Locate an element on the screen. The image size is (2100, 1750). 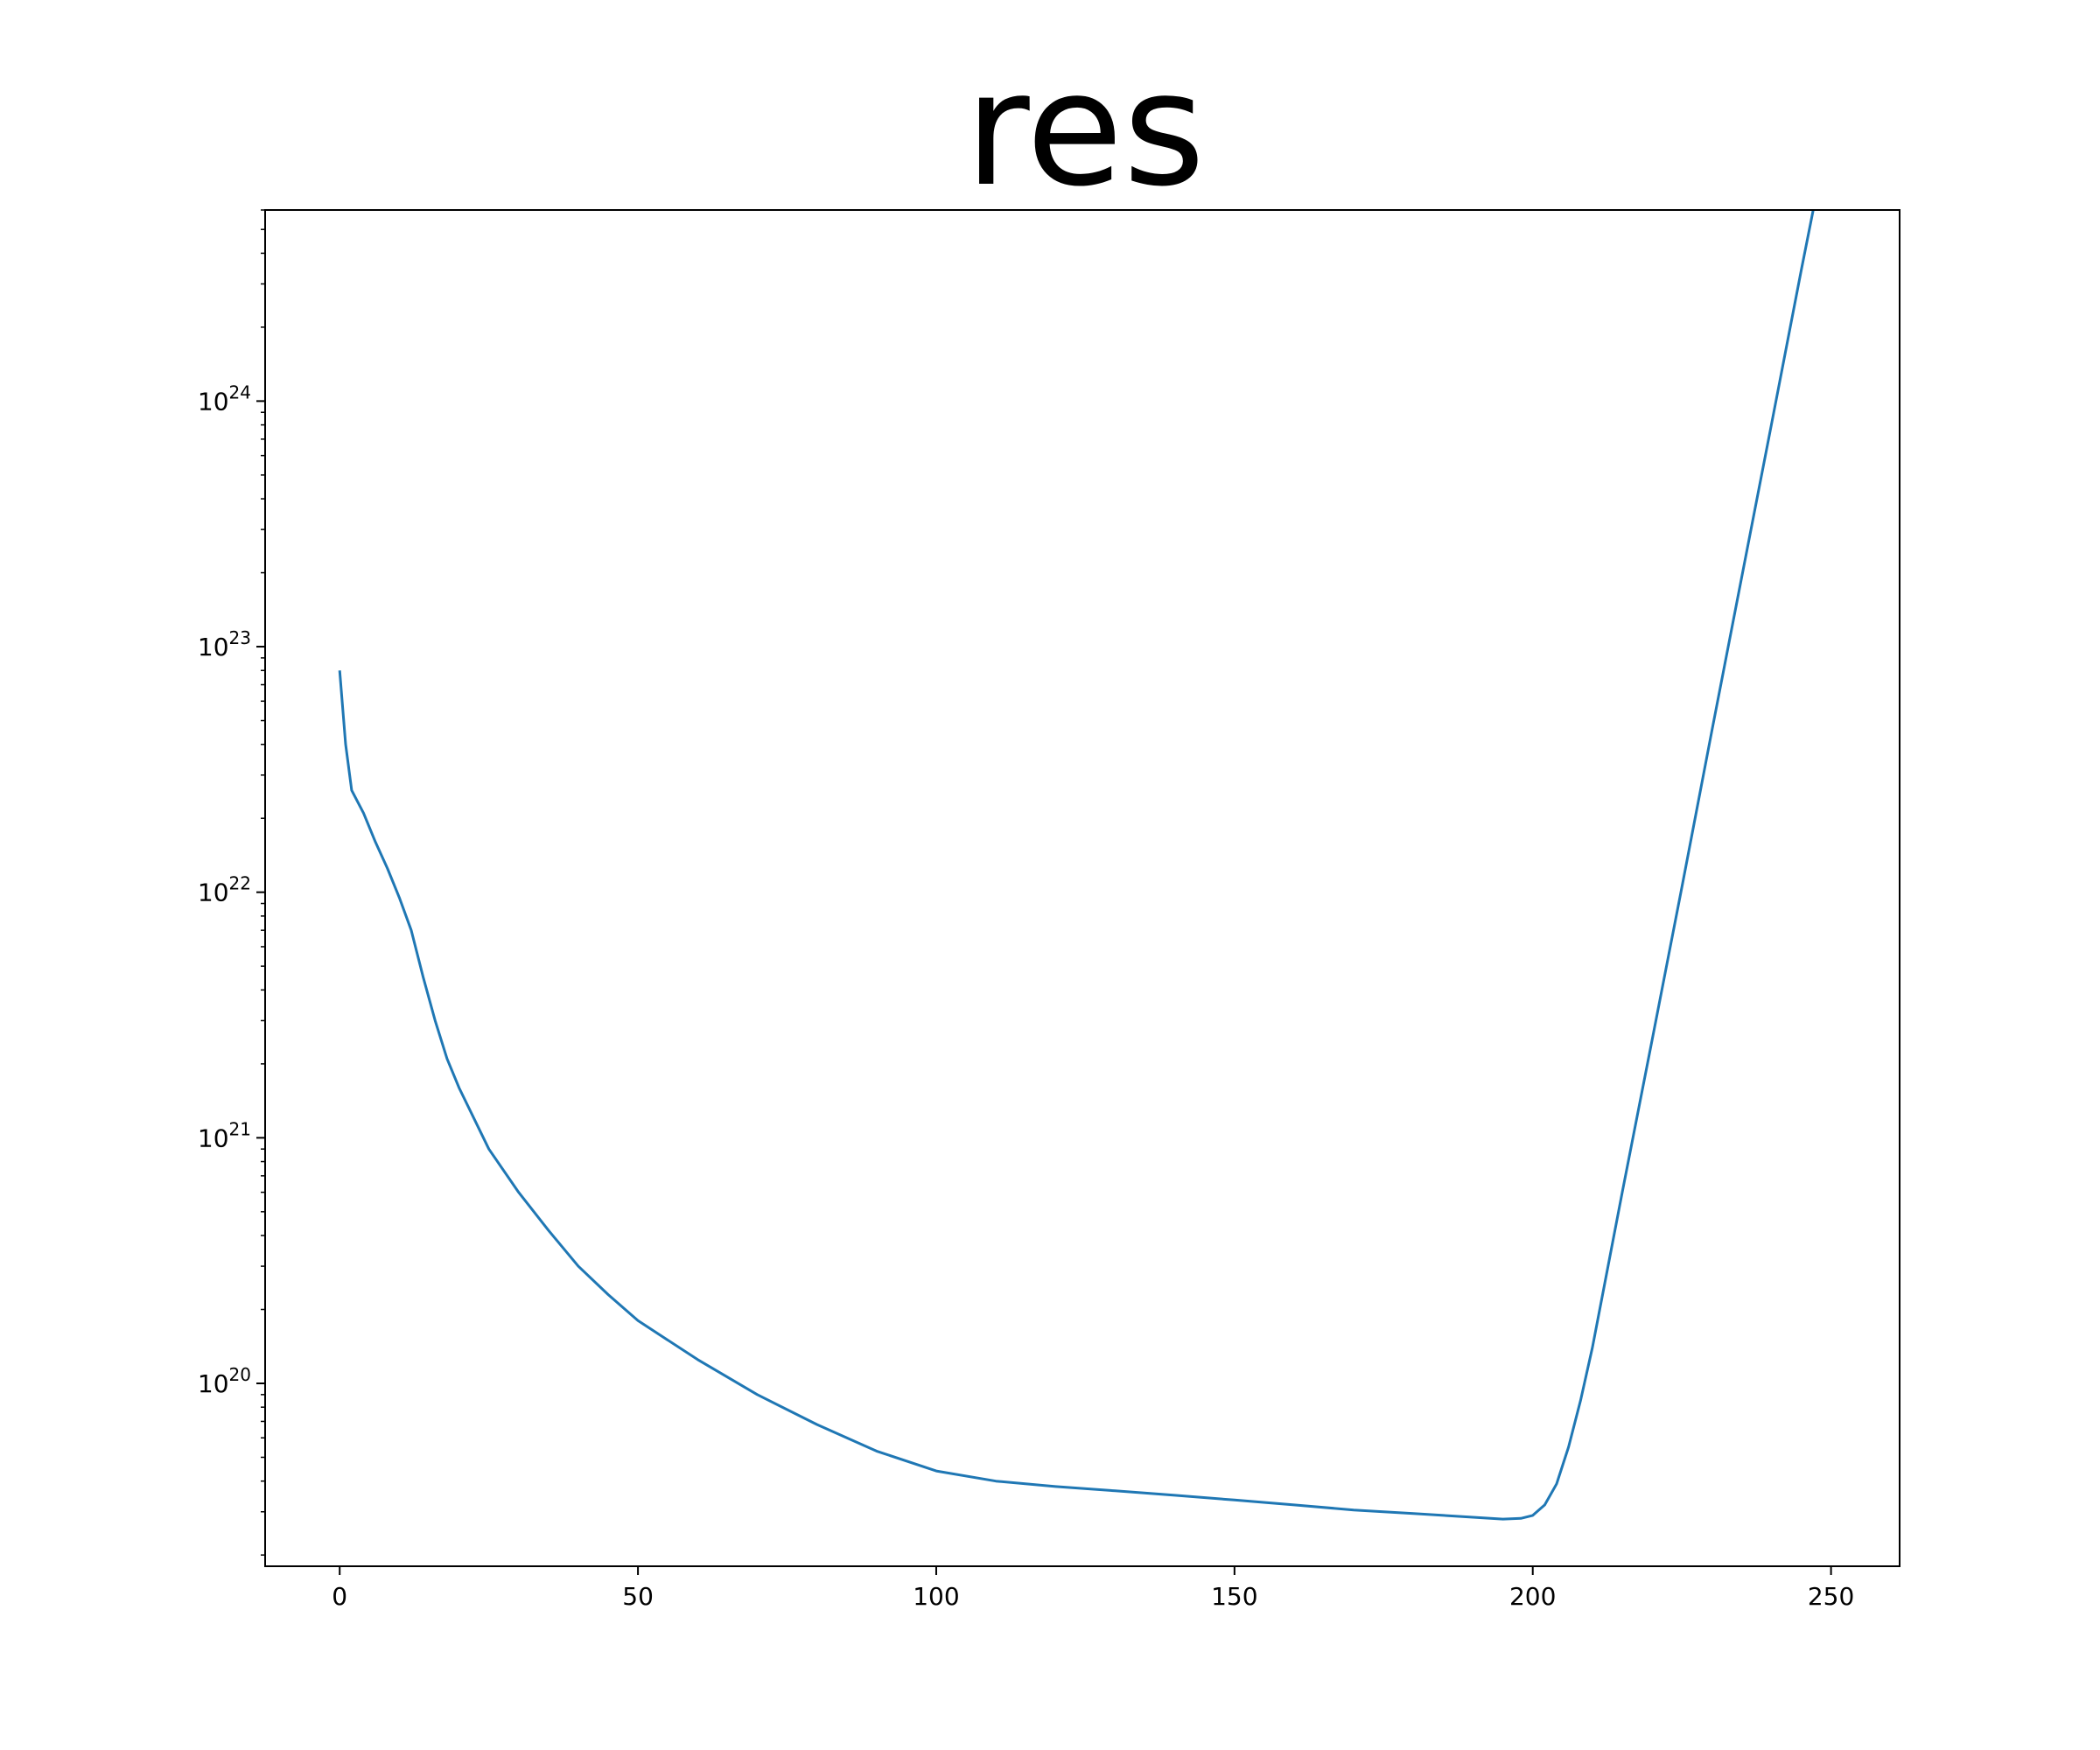
x-tick-label: 100 is located at coordinates (936, 1596).